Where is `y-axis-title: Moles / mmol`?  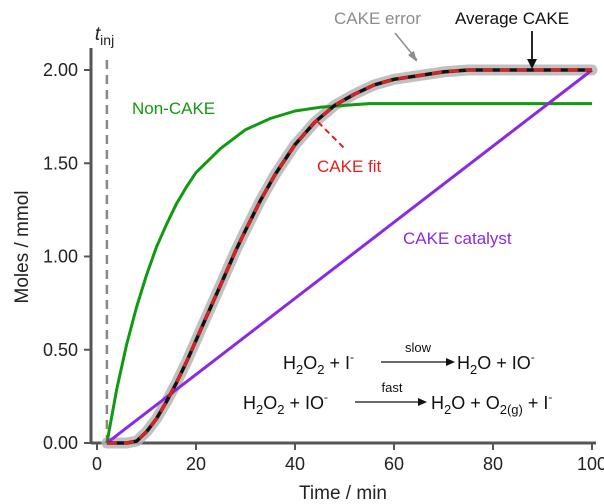
y-axis-title: Moles / mmol is located at coordinates (22, 247).